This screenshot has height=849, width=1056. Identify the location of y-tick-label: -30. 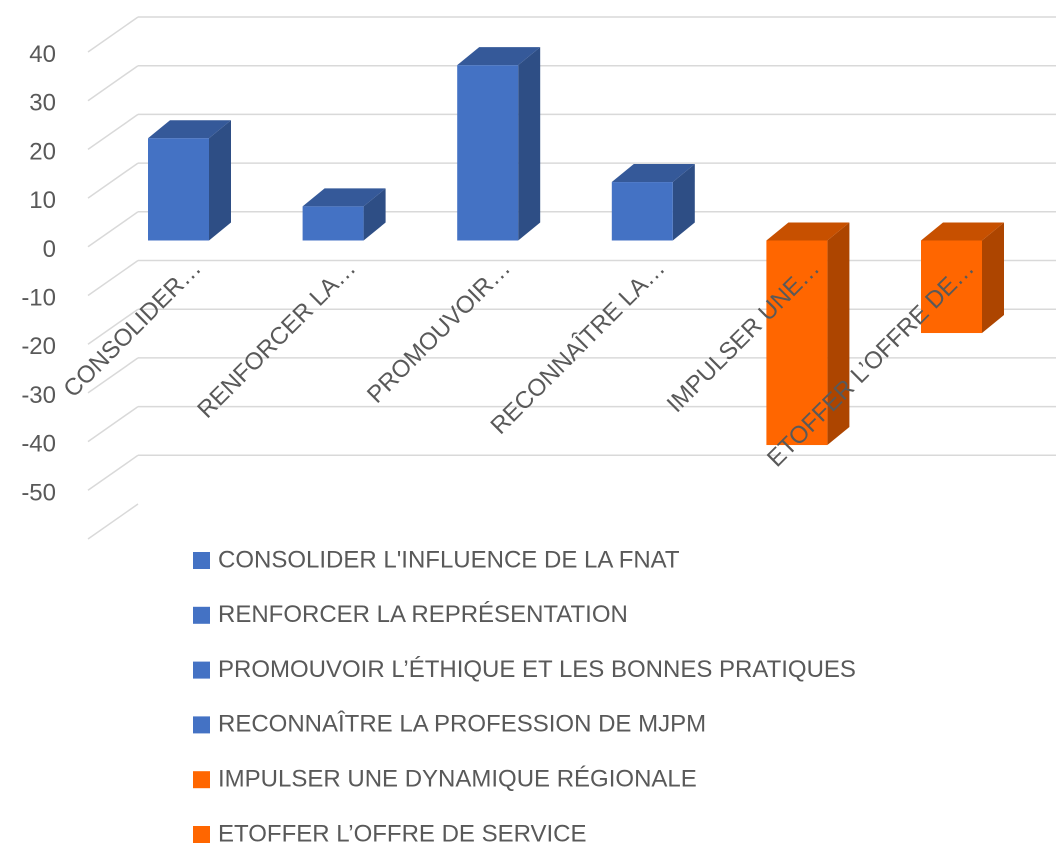
(38, 395).